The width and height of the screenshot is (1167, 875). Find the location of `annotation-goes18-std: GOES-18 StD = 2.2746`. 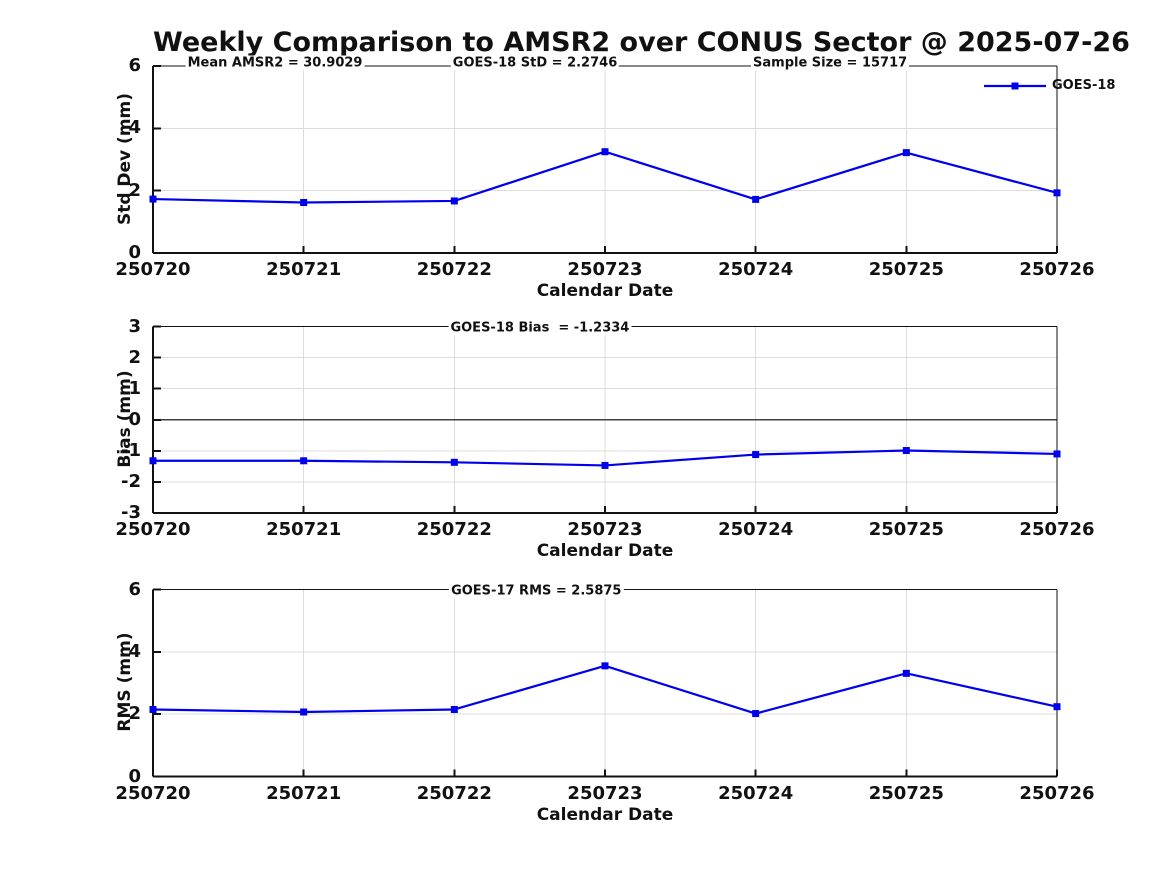

annotation-goes18-std: GOES-18 StD = 2.2746 is located at coordinates (535, 63).